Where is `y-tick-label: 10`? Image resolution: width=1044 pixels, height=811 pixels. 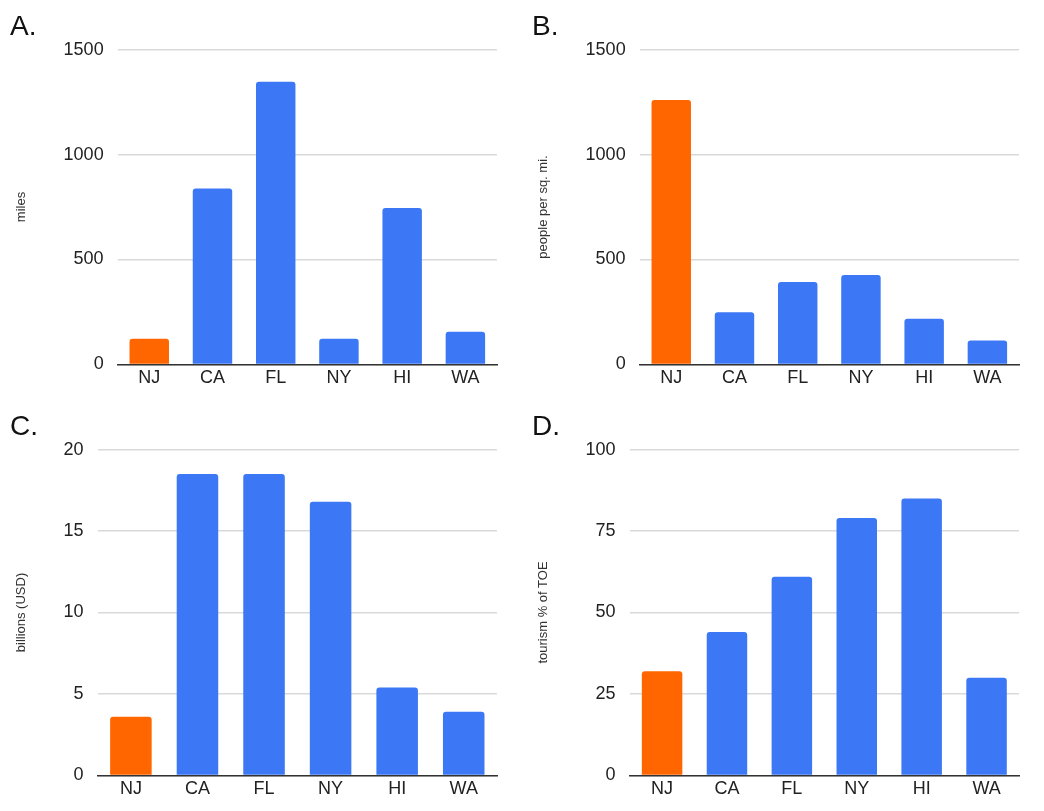 y-tick-label: 10 is located at coordinates (73, 611).